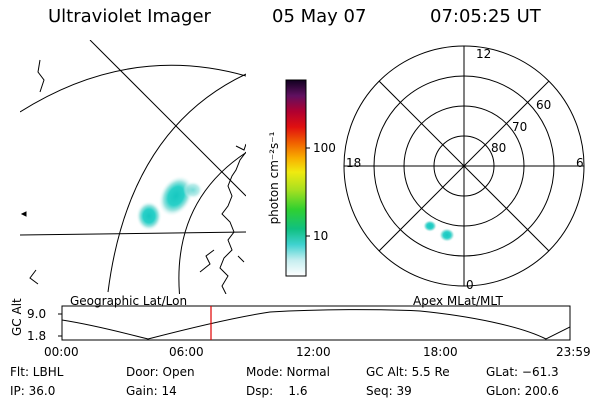 The width and height of the screenshot is (600, 400). I want to click on meridian-line, so click(167, 118).